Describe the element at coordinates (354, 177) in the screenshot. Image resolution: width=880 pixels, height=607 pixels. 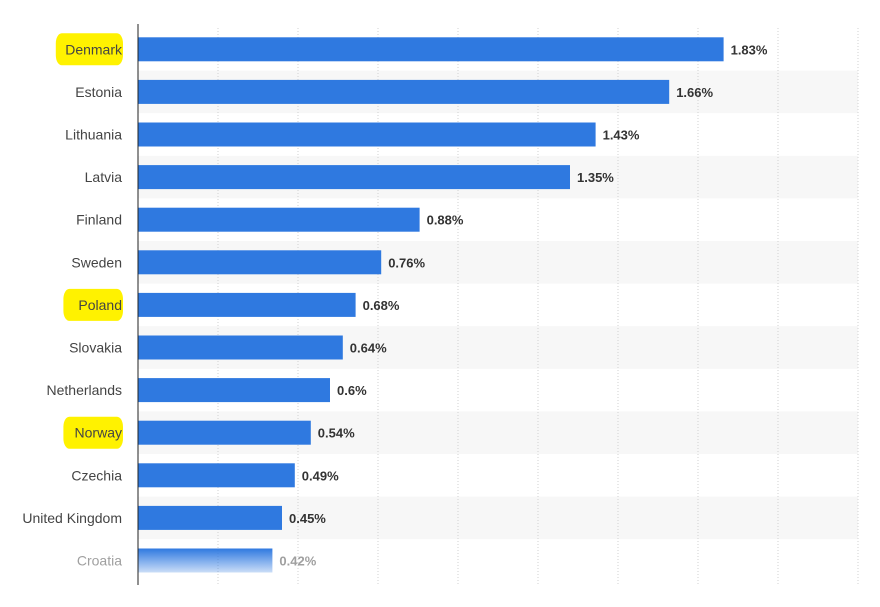
I see `bar-latvia` at that location.